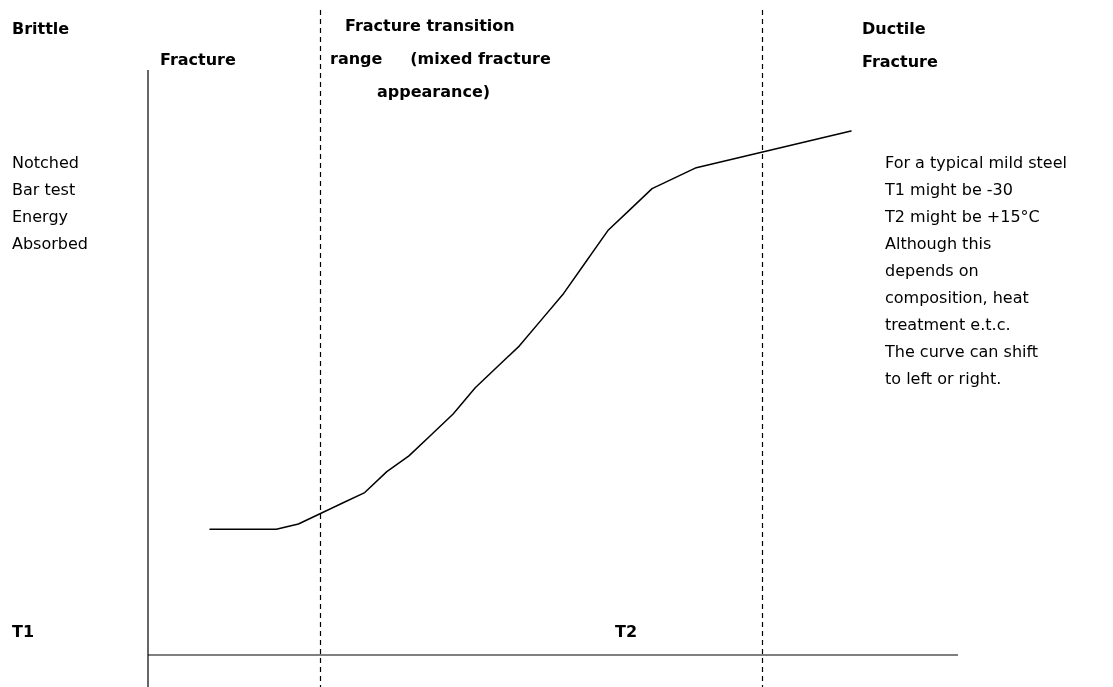 The width and height of the screenshot is (1113, 687). Describe the element at coordinates (50, 203) in the screenshot. I see `text: Notched Bar test Energy Absorbed` at that location.